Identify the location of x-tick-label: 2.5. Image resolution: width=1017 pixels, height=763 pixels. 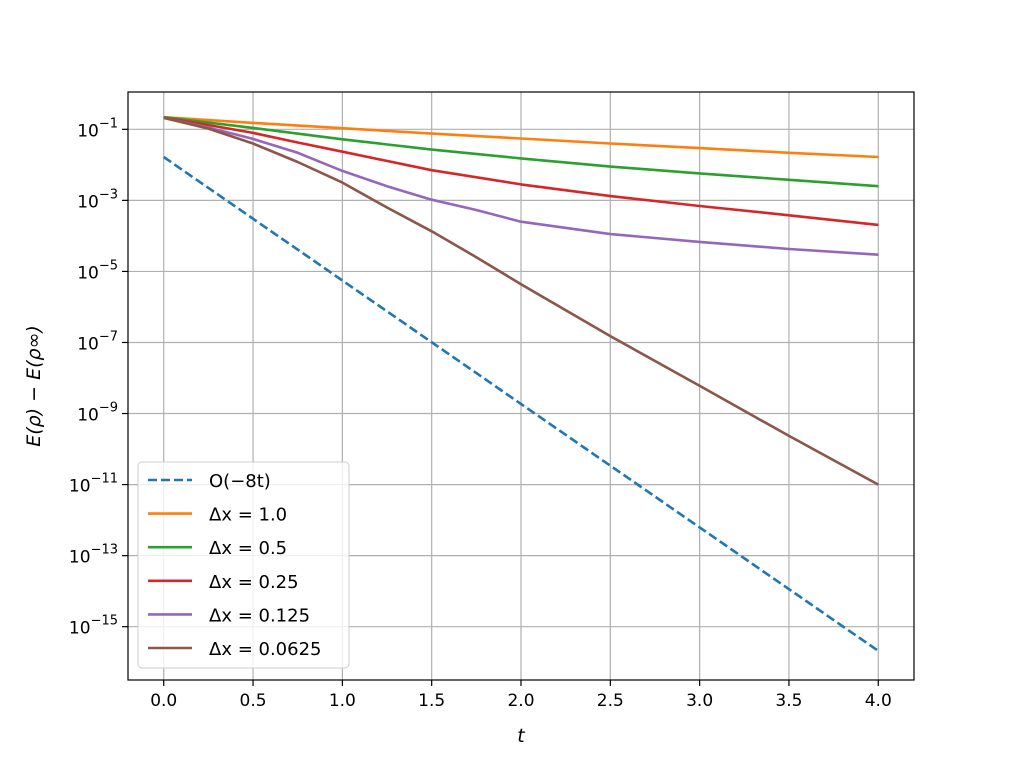
(610, 701).